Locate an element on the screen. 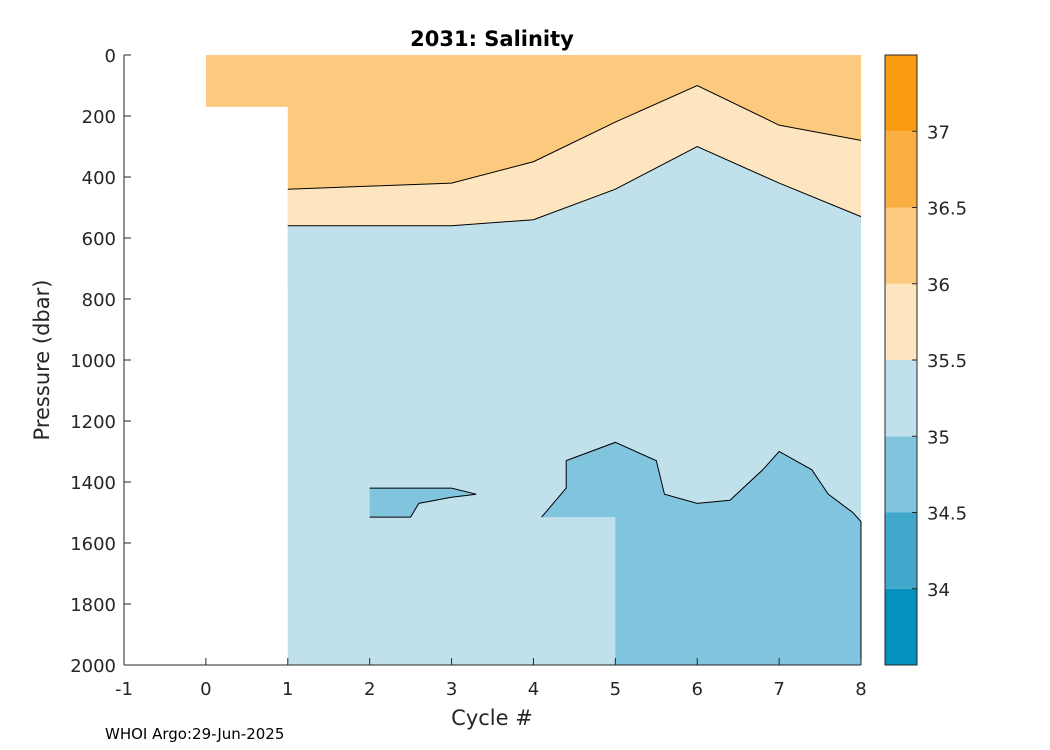 The height and width of the screenshot is (750, 1050). y-tick-label: 800 is located at coordinates (99, 300).